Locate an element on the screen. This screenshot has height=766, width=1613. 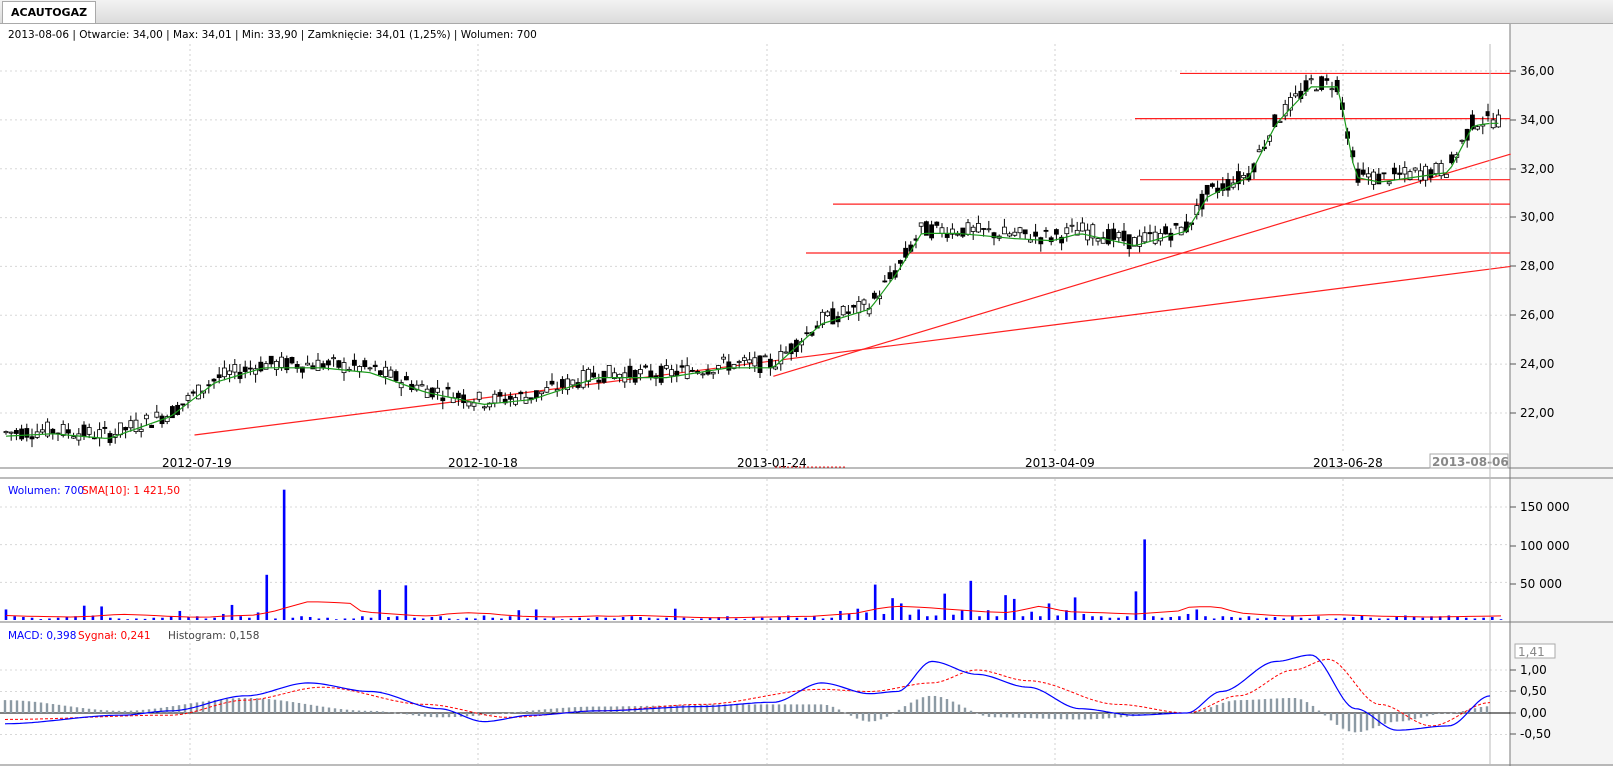
tab-acautogaz: ACAUTOGAZ is located at coordinates (49, 12).